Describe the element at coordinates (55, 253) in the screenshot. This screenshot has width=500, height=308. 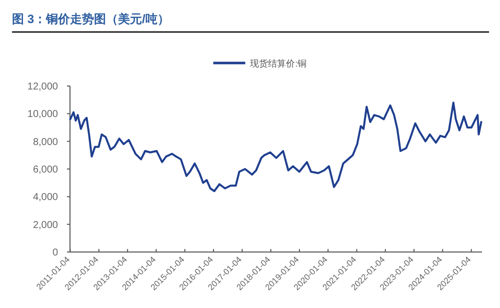
I see `y-tick-label: 0` at that location.